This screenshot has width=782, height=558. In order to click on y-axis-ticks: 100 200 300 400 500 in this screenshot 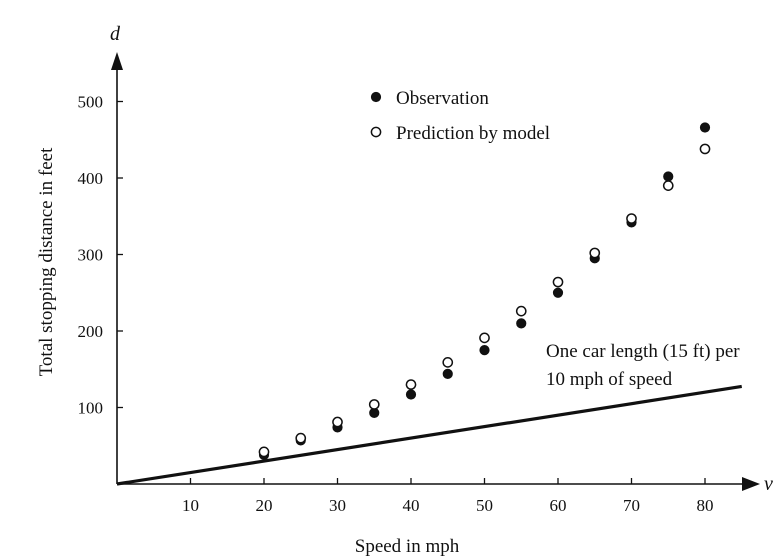, I will do `click(100, 255)`.